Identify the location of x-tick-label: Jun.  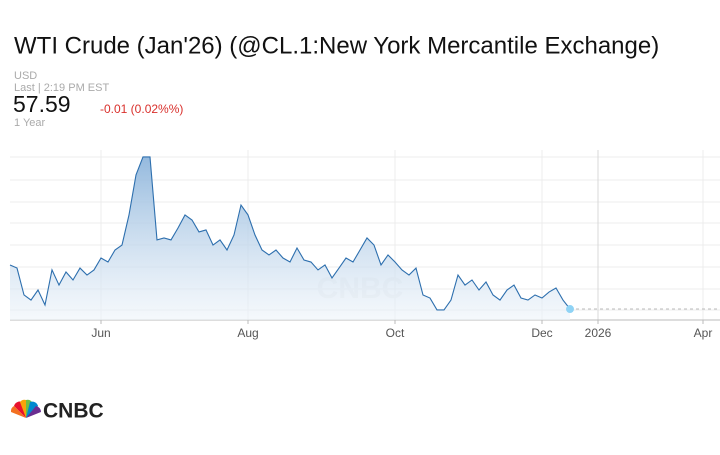
(100, 333).